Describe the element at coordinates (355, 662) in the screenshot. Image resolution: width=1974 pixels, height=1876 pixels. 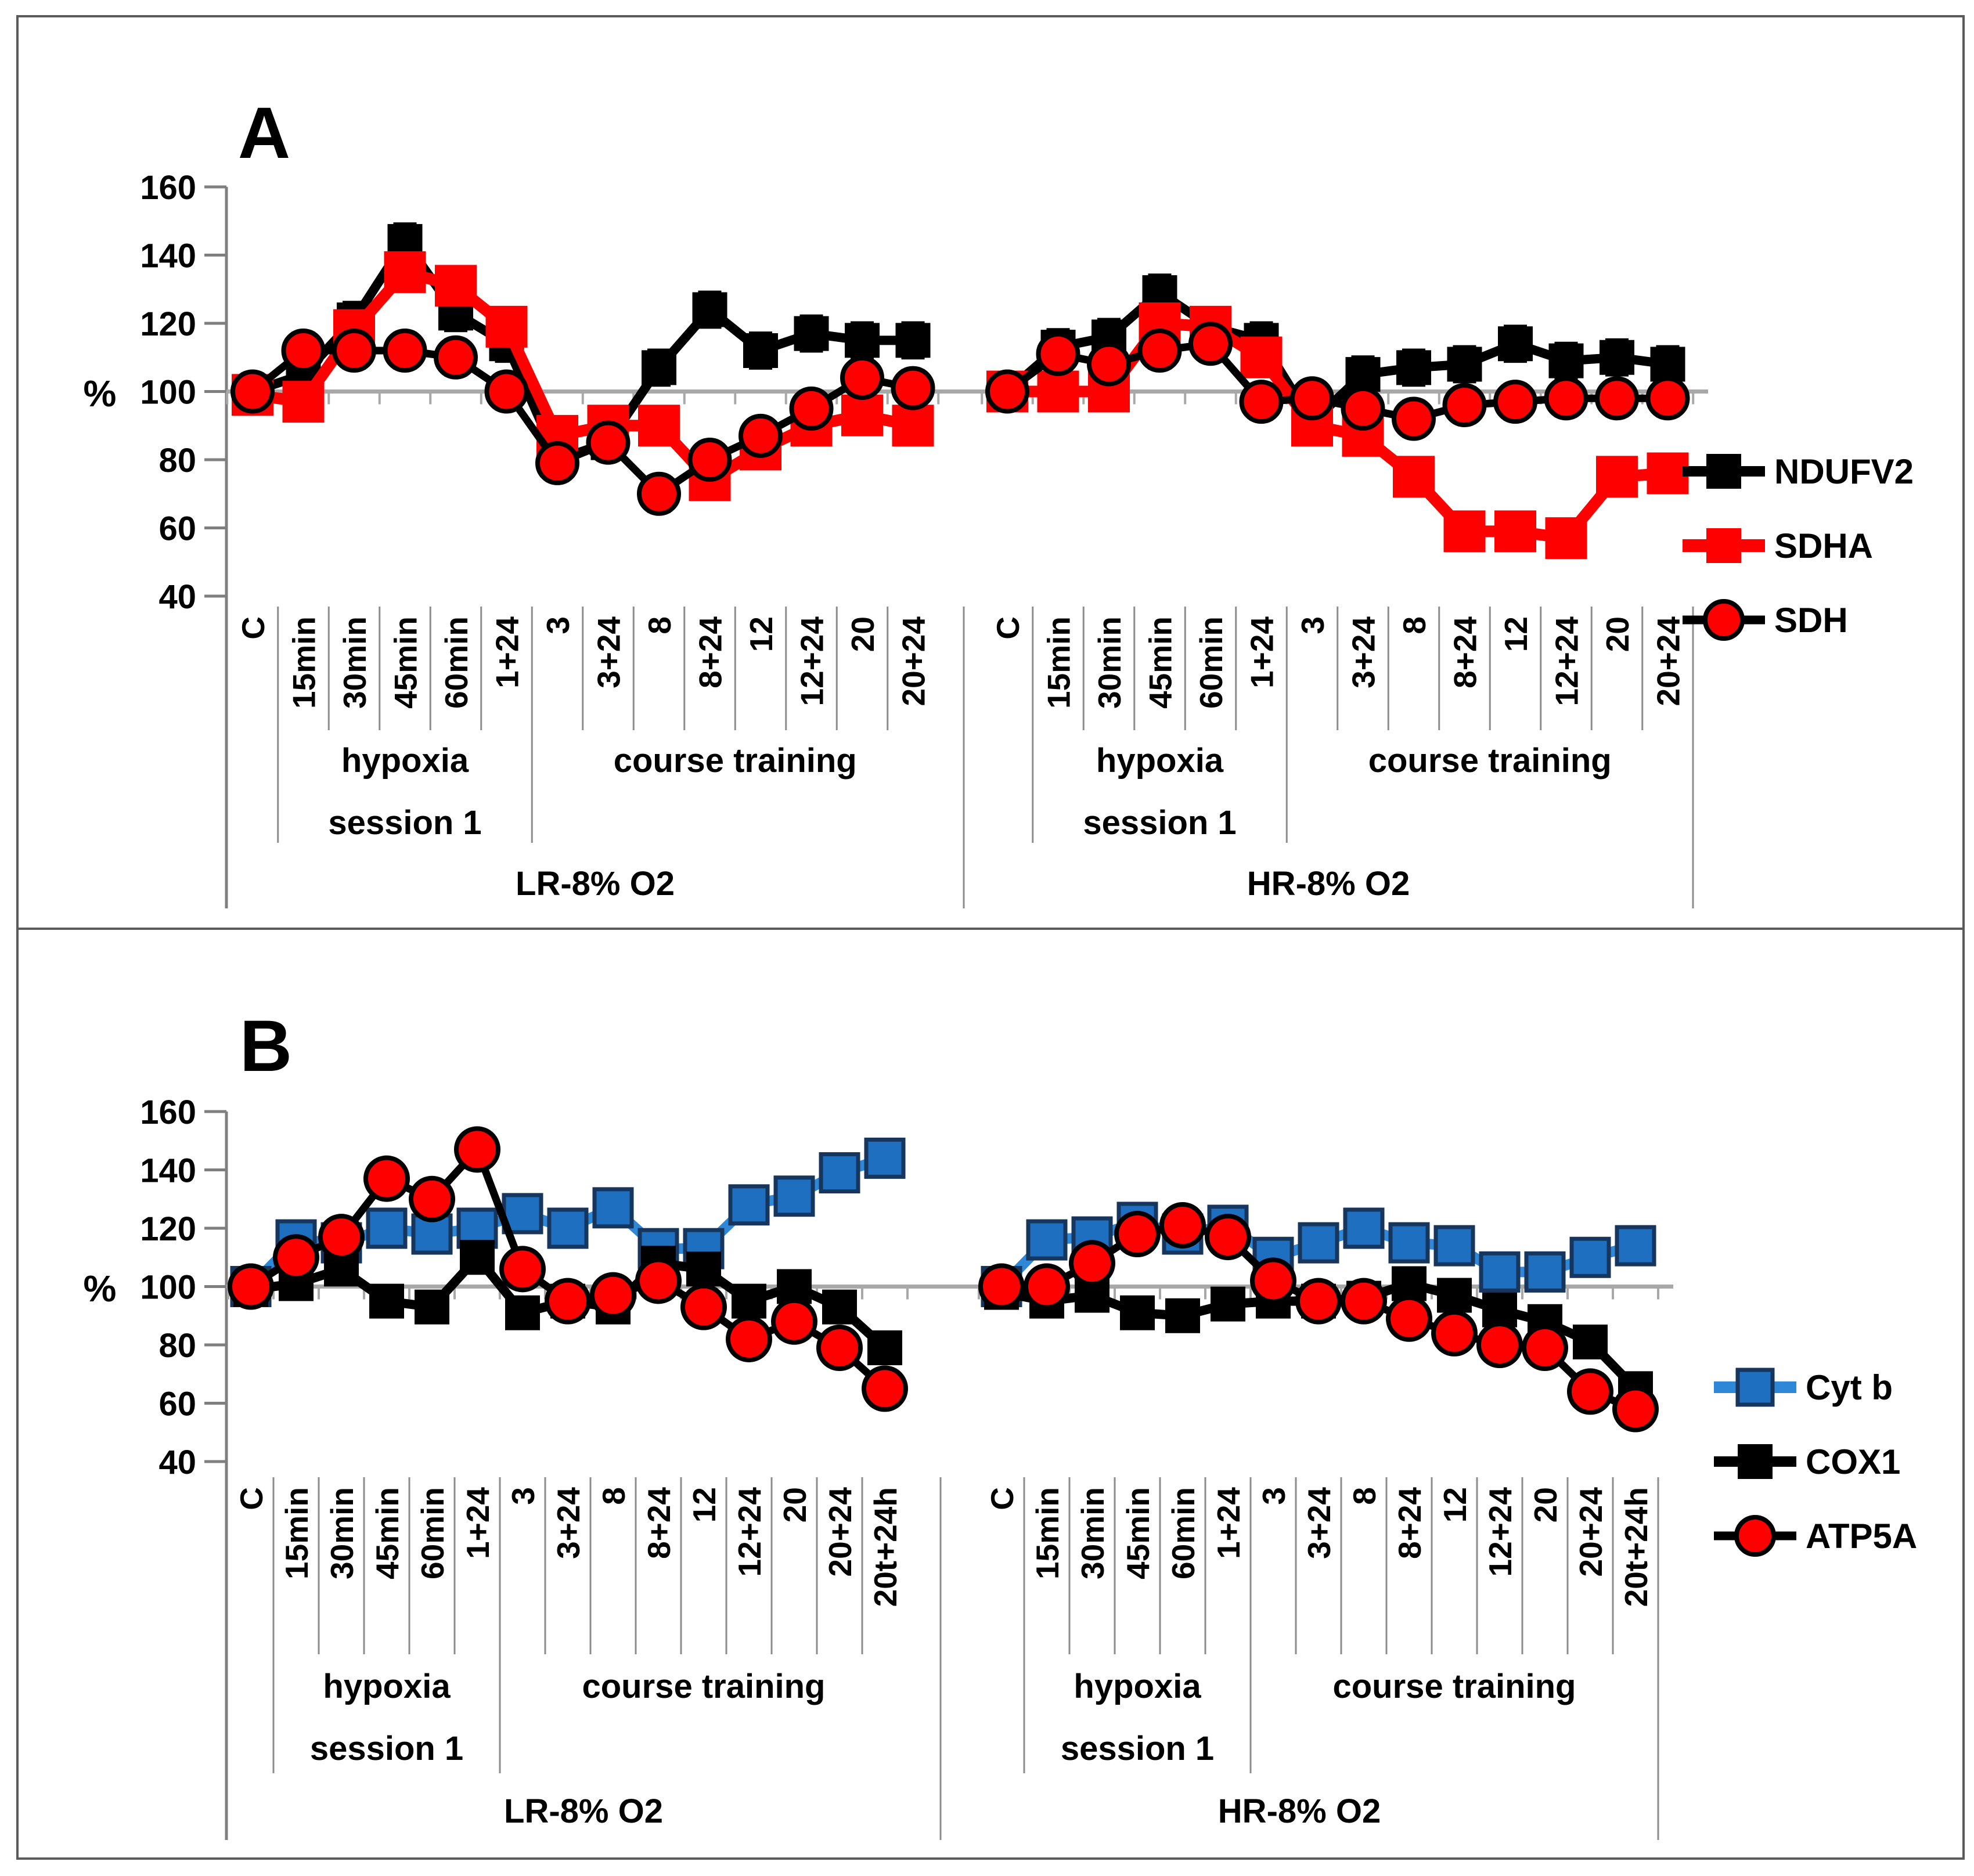
I see `x-category-label: 30min` at that location.